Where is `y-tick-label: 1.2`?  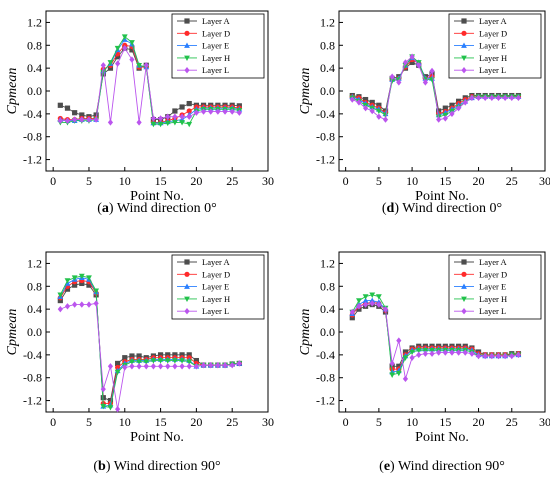
y-tick-label: 1.2 is located at coordinates (327, 263).